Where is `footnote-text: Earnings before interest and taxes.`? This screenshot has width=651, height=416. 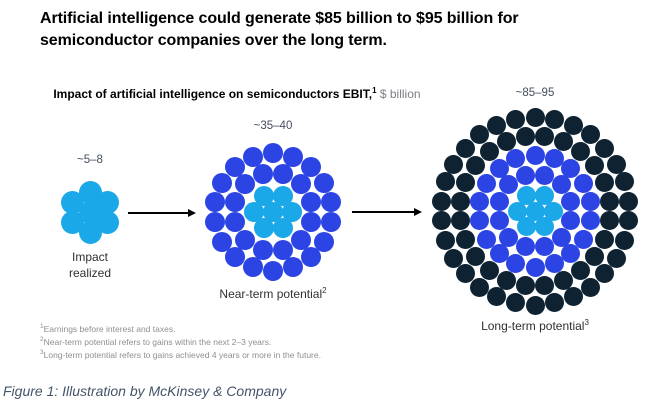 footnote-text: Earnings before interest and taxes. is located at coordinates (109, 328).